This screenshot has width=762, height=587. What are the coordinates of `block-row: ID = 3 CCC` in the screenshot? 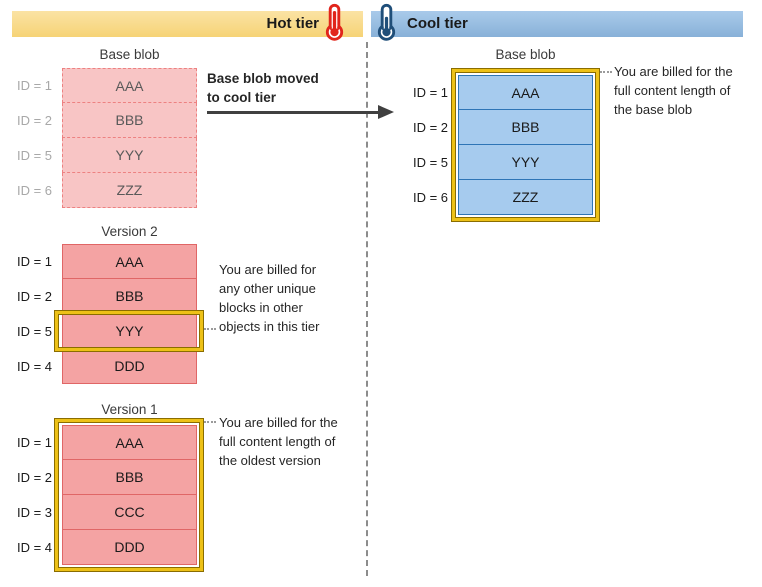 It's located at (103, 512).